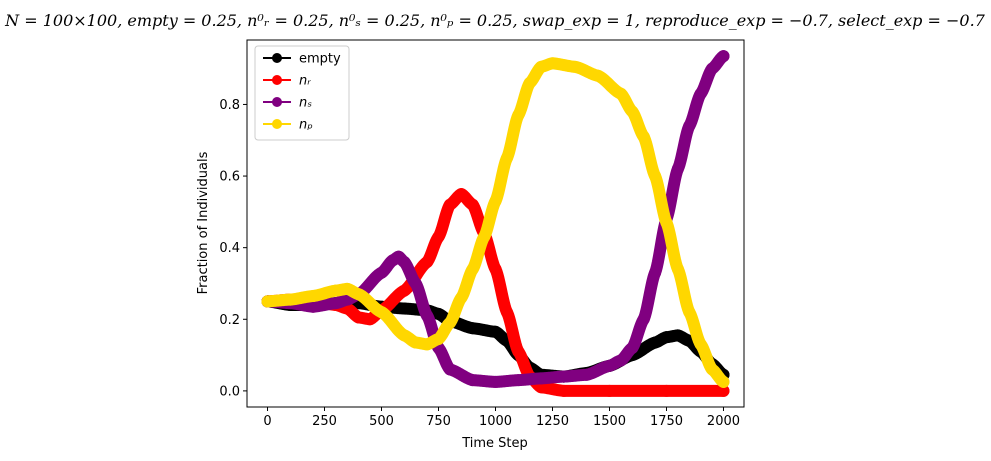 The image size is (991, 461). What do you see at coordinates (287, 81) in the screenshot?
I see `legend-item-n-r: nᵣ` at bounding box center [287, 81].